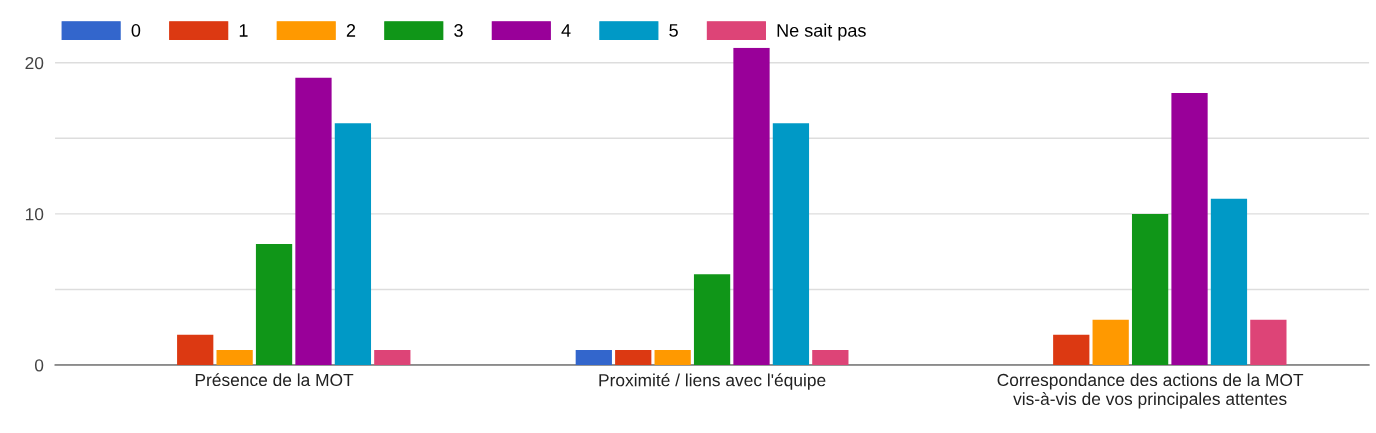 The image size is (1376, 433). What do you see at coordinates (34, 214) in the screenshot?
I see `y-tick-label: 10` at bounding box center [34, 214].